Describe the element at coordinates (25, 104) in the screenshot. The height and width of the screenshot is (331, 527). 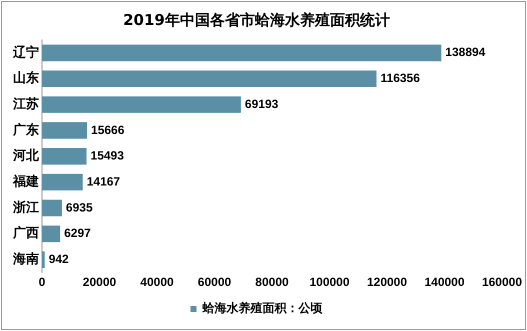
I see `y-tick-label: 江苏` at that location.